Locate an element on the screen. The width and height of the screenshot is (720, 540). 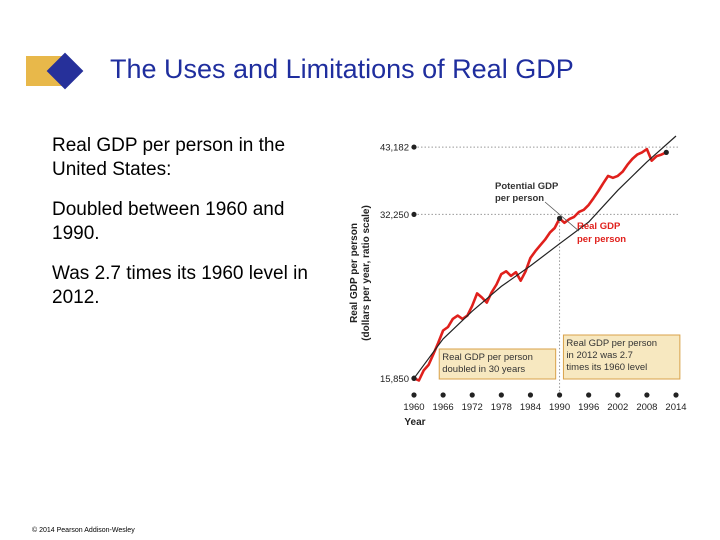
bullet-times: Was 2.7 times its 1960 level in 2012. is located at coordinates (180, 285).